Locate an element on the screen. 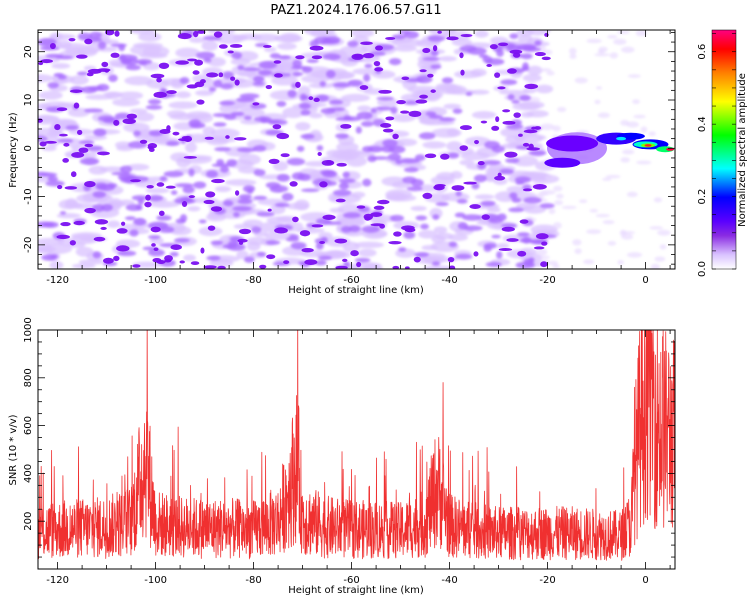 This screenshot has height=600, width=750. x-tick-label: 0 is located at coordinates (645, 580).